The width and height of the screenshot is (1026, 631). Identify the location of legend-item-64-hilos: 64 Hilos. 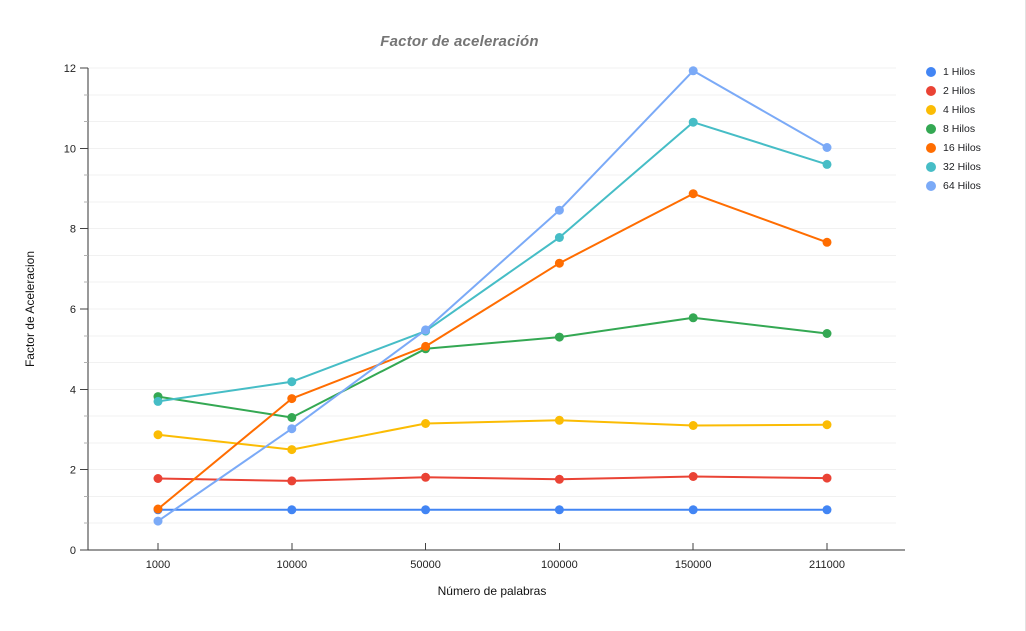
(953, 185).